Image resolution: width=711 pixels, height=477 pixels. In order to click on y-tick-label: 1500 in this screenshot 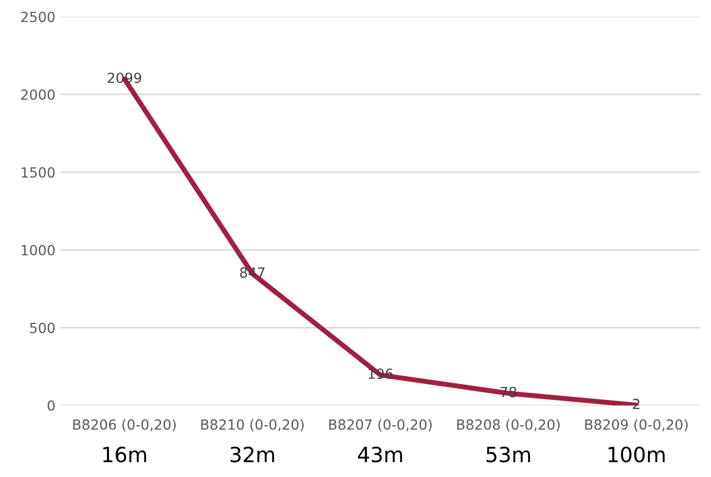, I will do `click(38, 172)`.